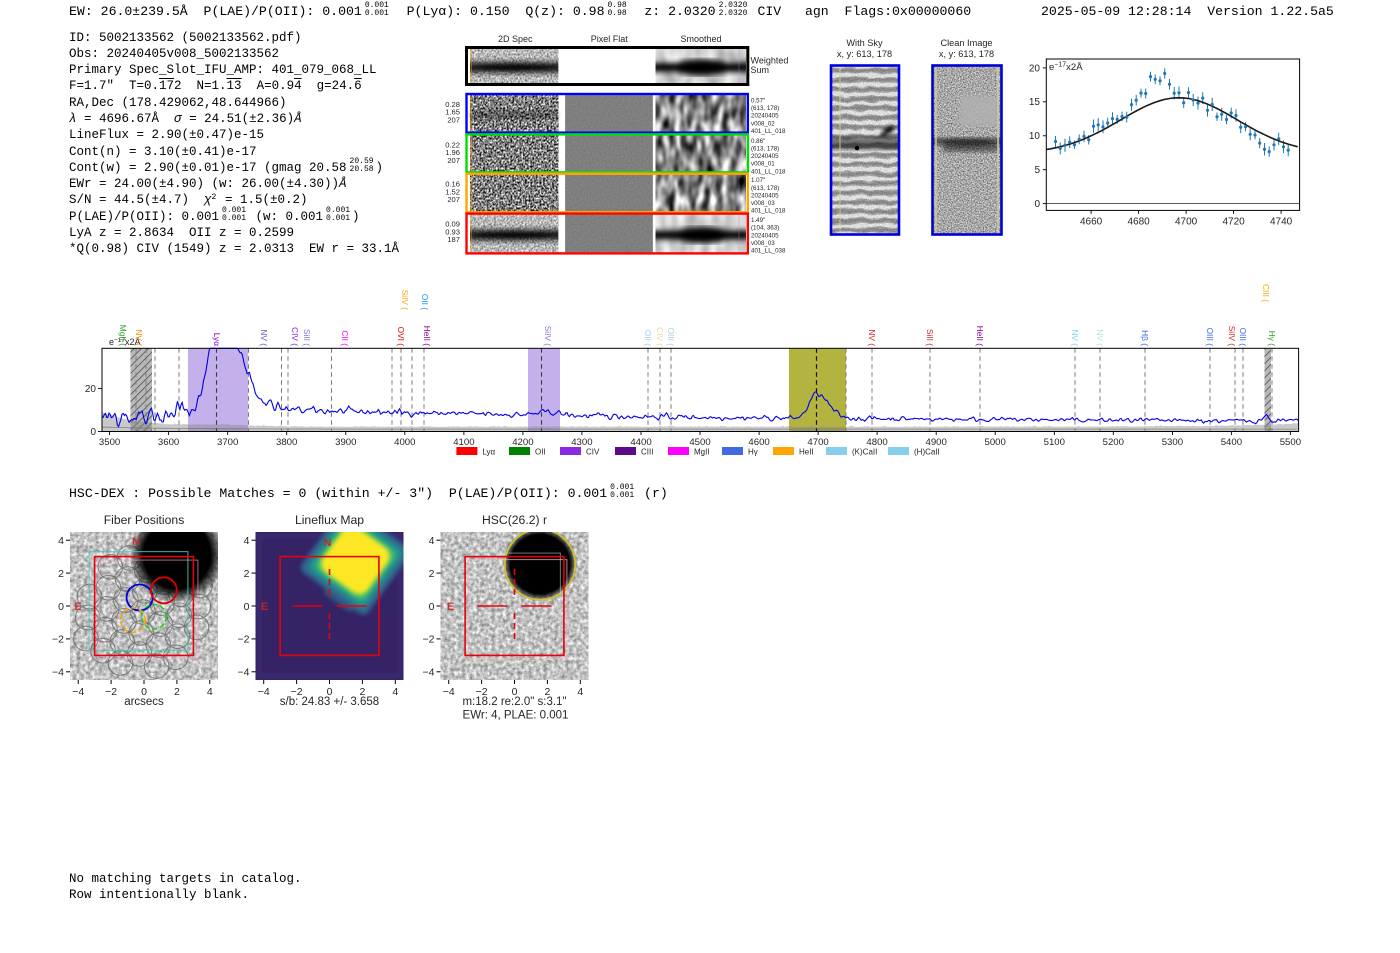 This screenshot has width=1400, height=953. I want to click on svg-text: CII (, so click(345, 338).